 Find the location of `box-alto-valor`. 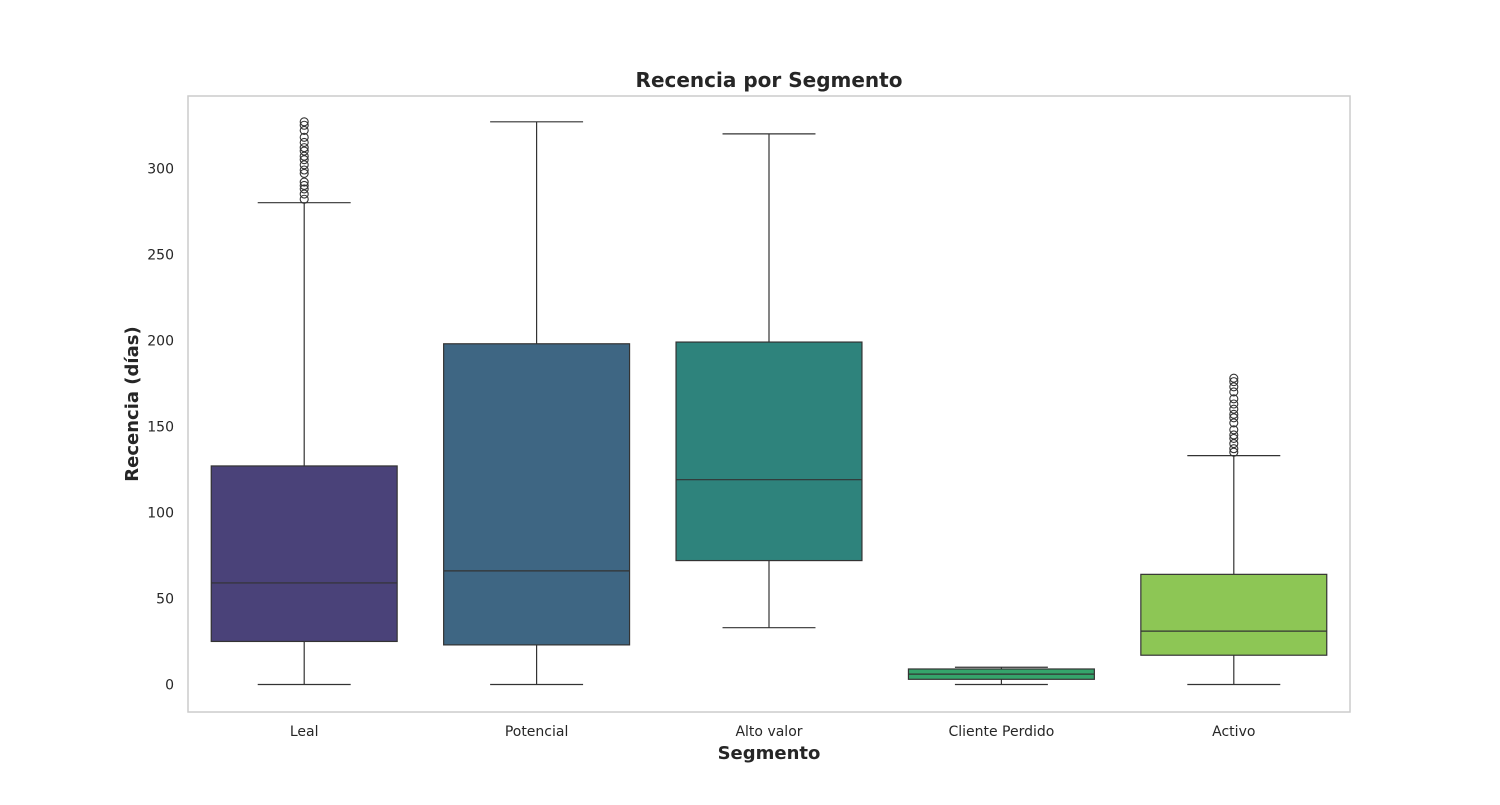

box-alto-valor is located at coordinates (769, 381).